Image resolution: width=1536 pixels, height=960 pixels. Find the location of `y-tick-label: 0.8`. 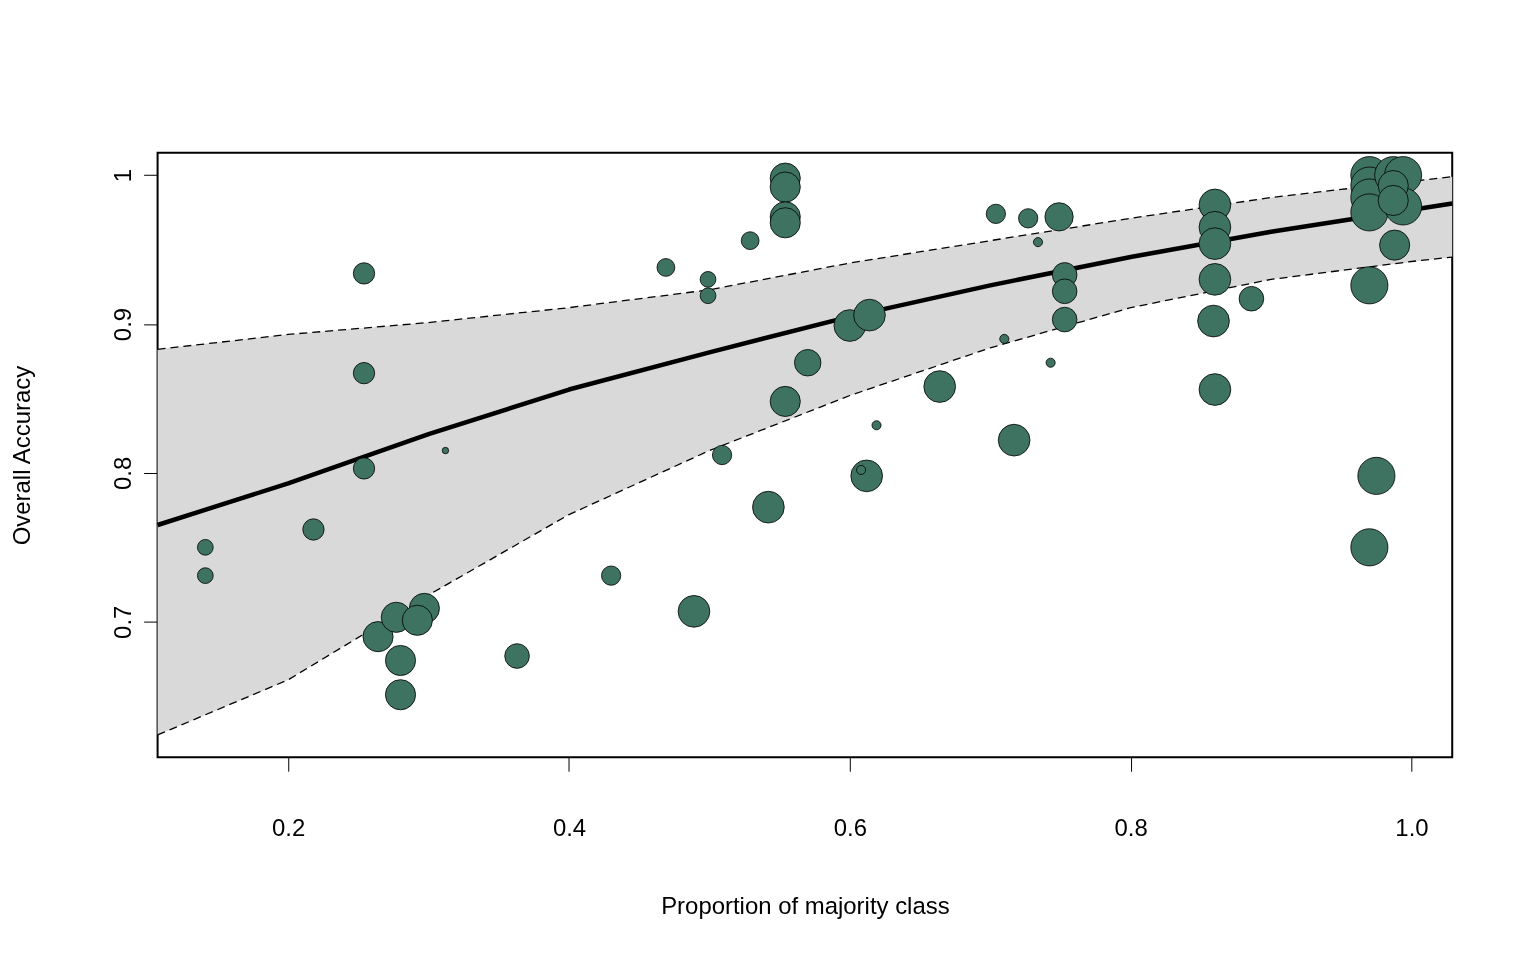

y-tick-label: 0.8 is located at coordinates (123, 473).